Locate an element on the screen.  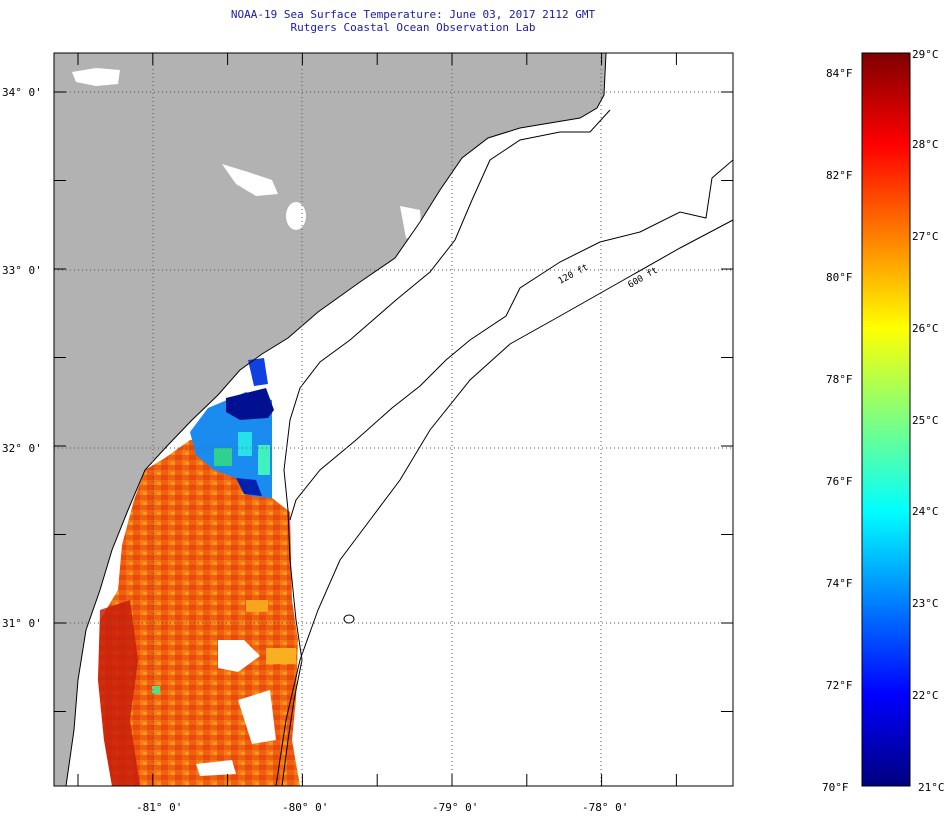
map-subtitle: Rutgers Coastal Ocean Observation Lab is located at coordinates (413, 27).